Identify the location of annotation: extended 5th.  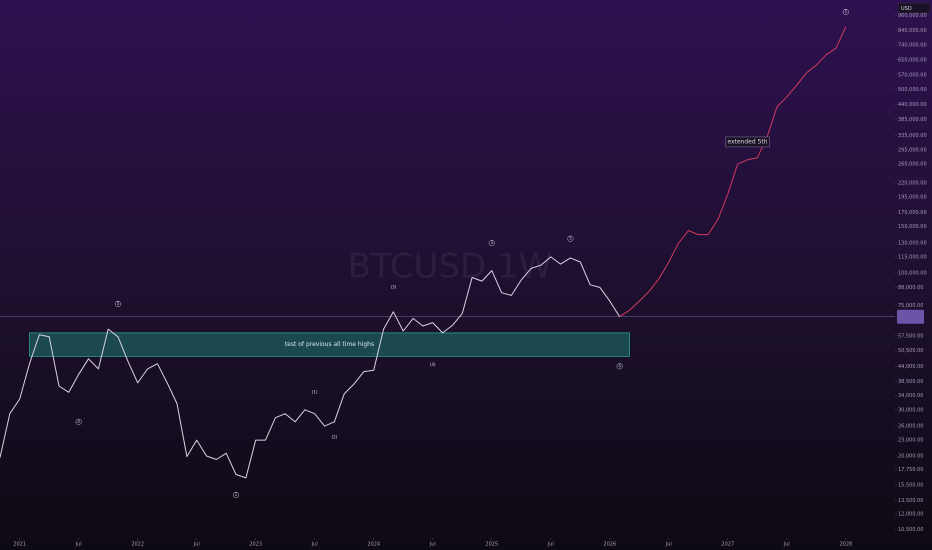
(747, 141).